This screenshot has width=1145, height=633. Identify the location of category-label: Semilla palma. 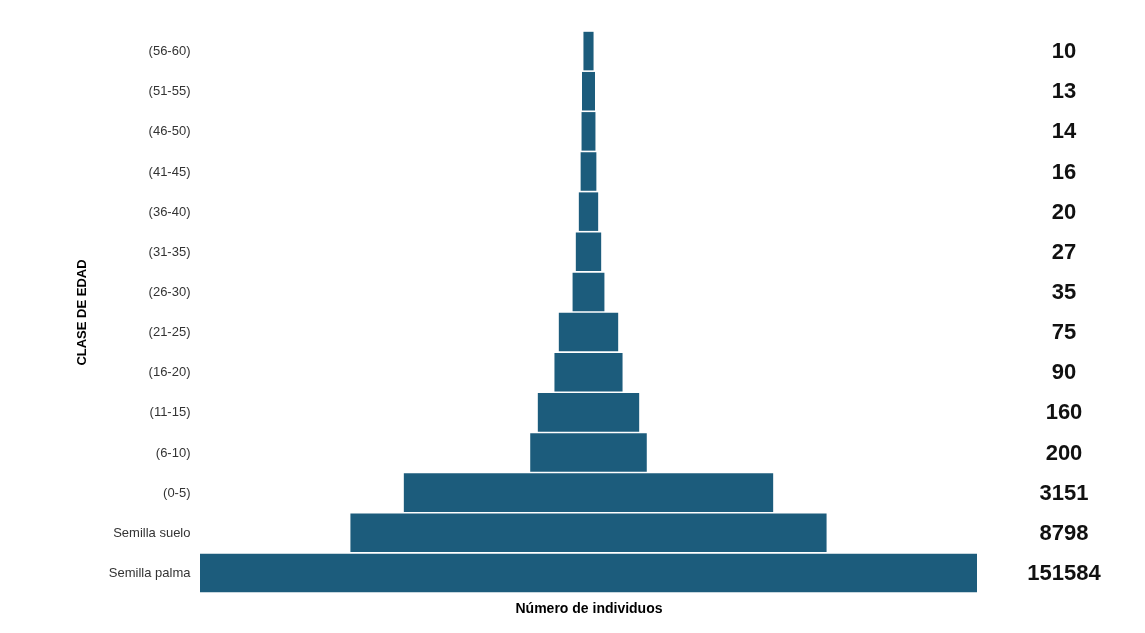
(150, 572).